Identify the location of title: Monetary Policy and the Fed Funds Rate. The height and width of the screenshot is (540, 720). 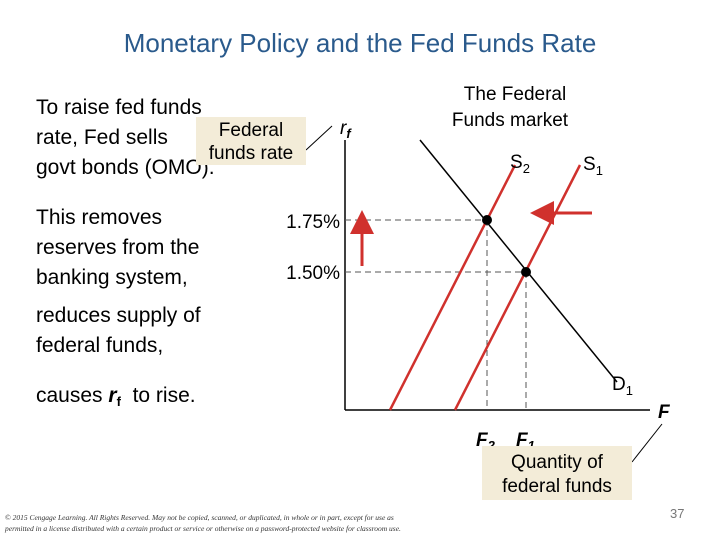
(360, 43).